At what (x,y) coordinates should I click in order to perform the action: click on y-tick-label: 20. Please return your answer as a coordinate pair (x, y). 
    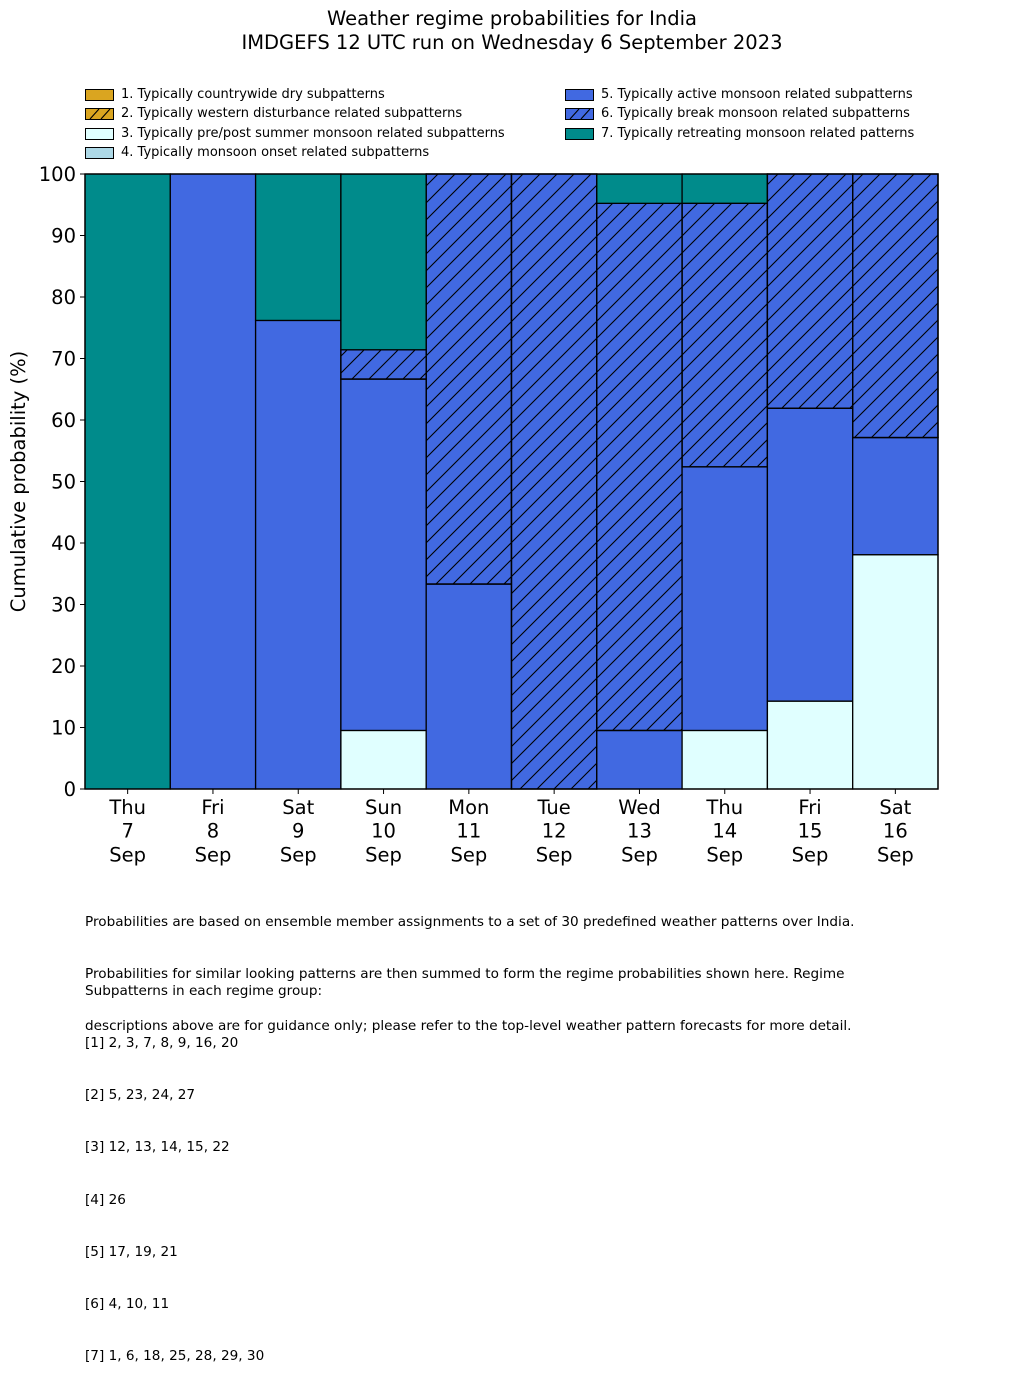
    Looking at the image, I should click on (63, 666).